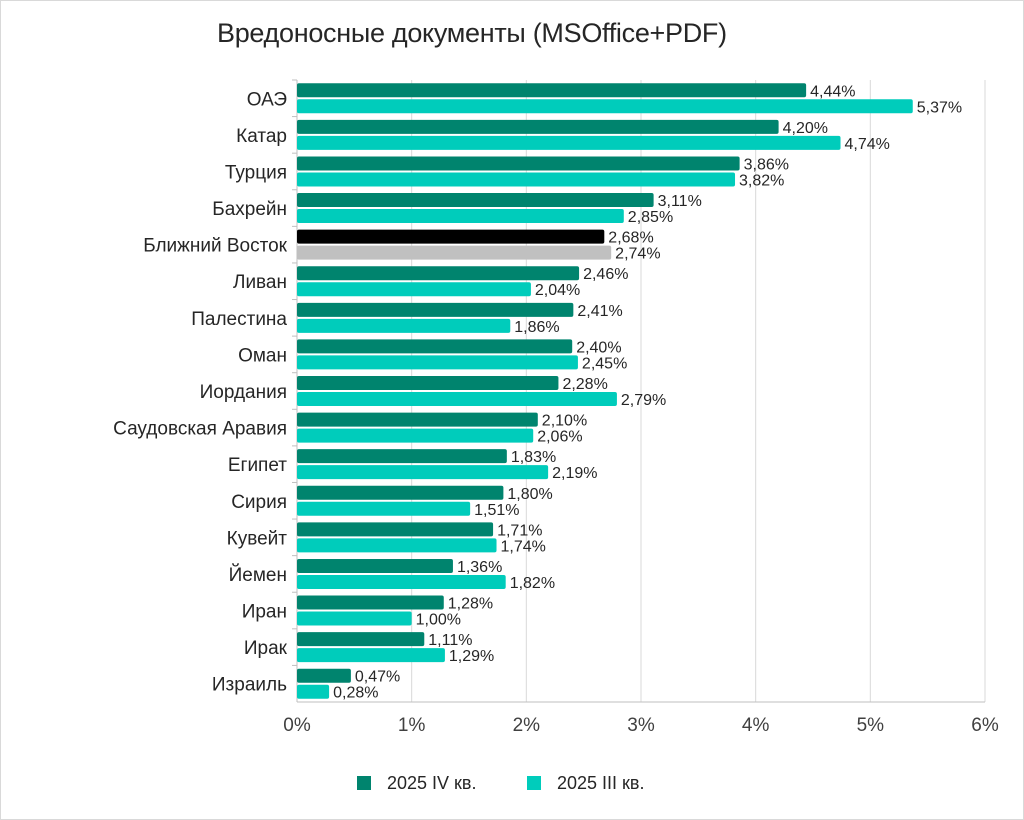  What do you see at coordinates (264, 612) in the screenshot?
I see `category-label: Иран` at bounding box center [264, 612].